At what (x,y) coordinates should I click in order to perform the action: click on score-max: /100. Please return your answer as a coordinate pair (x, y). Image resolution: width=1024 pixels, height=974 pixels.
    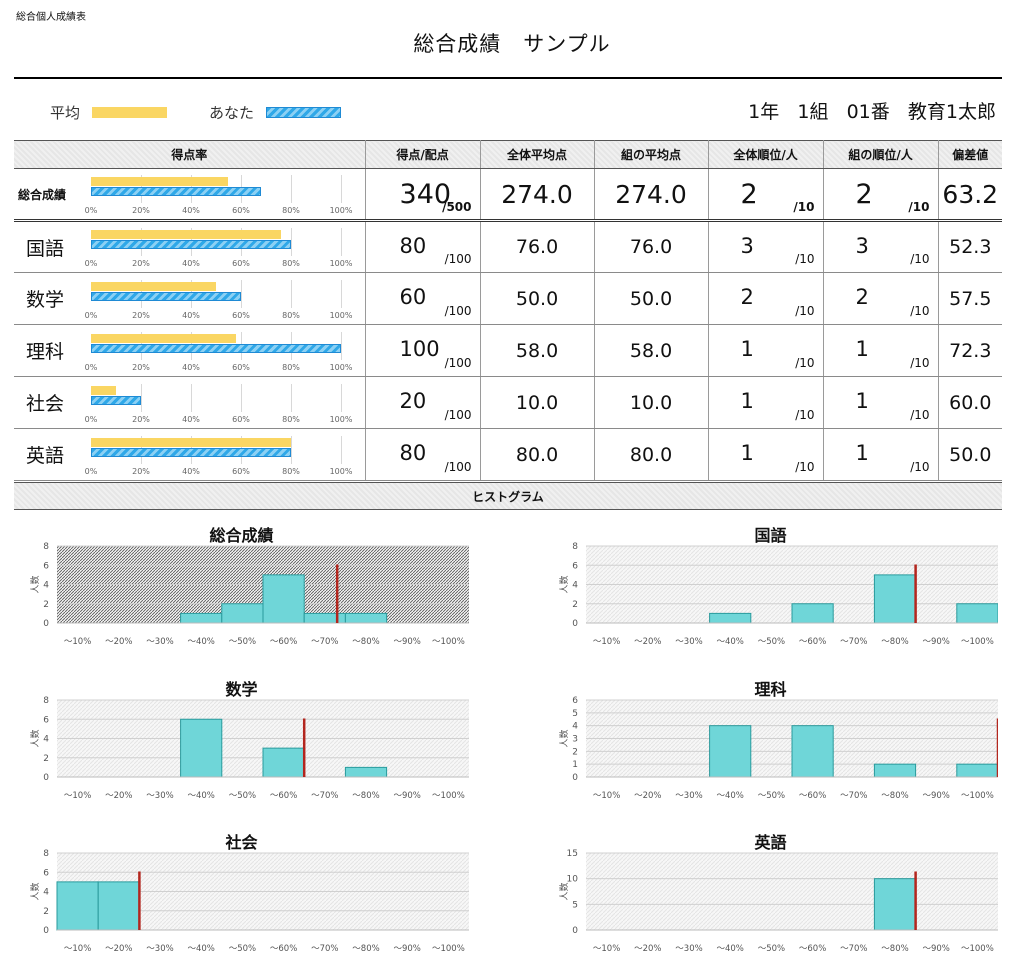
    Looking at the image, I should click on (458, 311).